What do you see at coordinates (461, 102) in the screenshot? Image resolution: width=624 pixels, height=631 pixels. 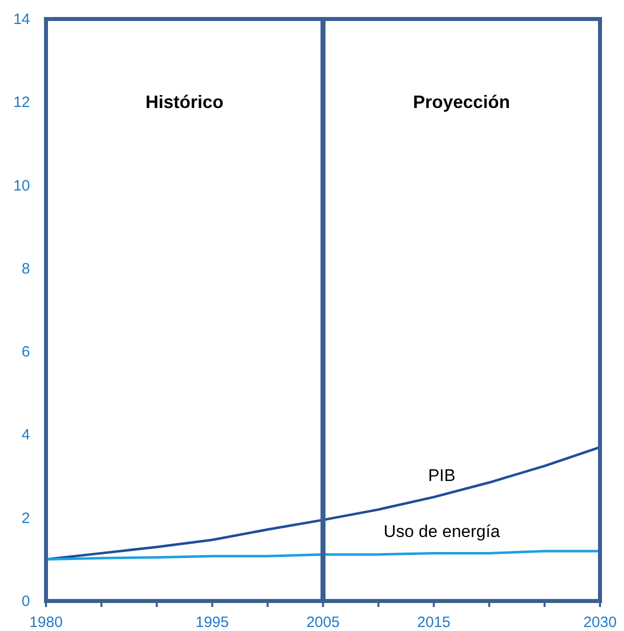 I see `annotation: Proyección` at bounding box center [461, 102].